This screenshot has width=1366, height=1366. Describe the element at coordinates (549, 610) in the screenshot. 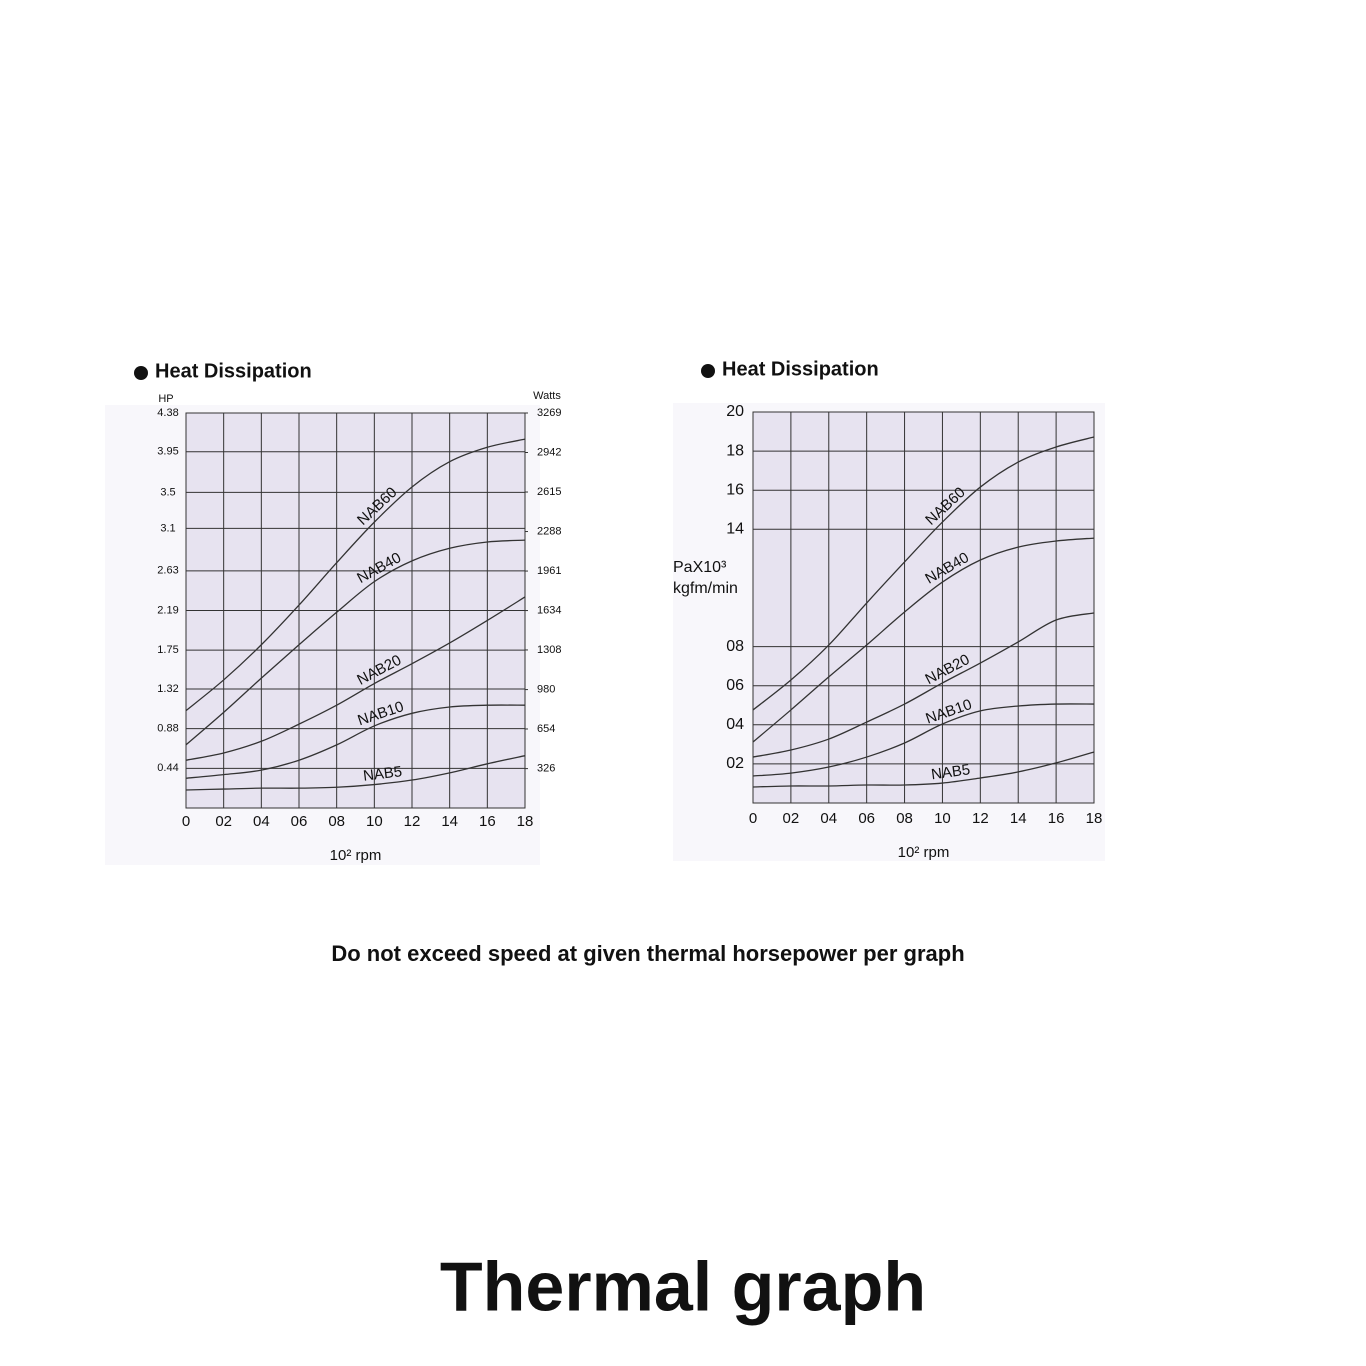

I see `y2-tick-label: 1634` at that location.